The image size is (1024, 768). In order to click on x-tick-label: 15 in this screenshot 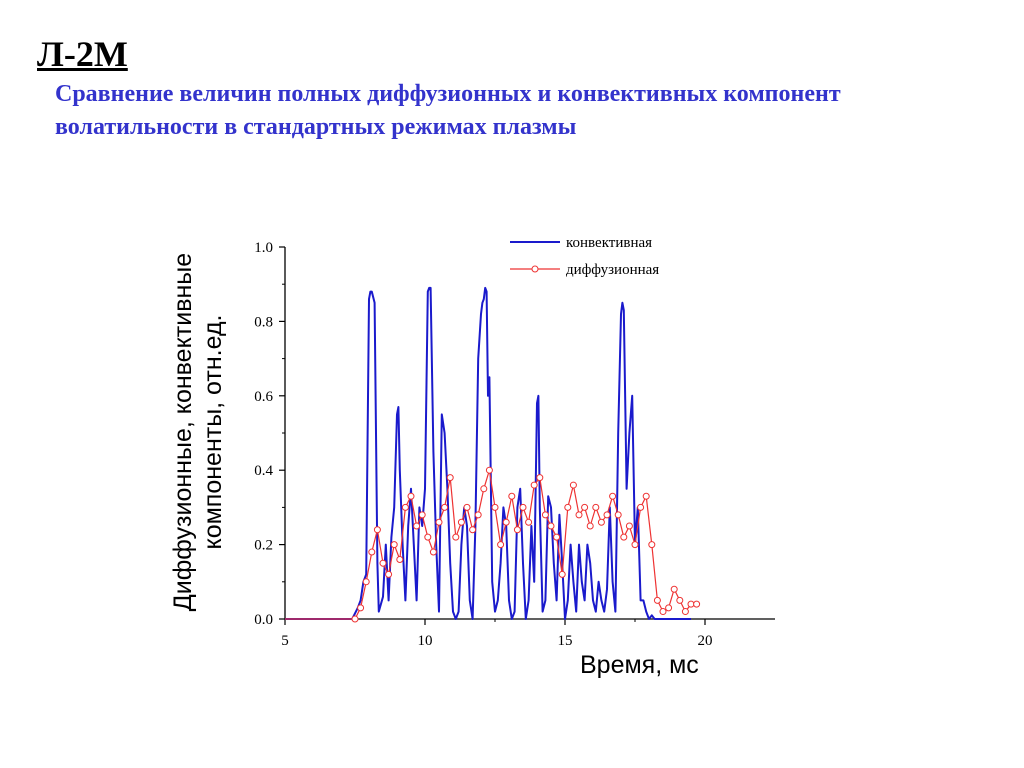, I will do `click(565, 641)`.